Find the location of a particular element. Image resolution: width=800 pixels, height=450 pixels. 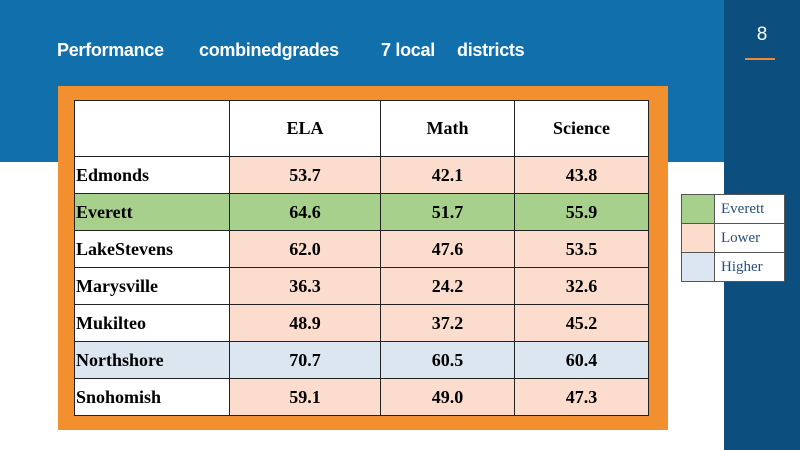

district-name: Everett is located at coordinates (152, 212).